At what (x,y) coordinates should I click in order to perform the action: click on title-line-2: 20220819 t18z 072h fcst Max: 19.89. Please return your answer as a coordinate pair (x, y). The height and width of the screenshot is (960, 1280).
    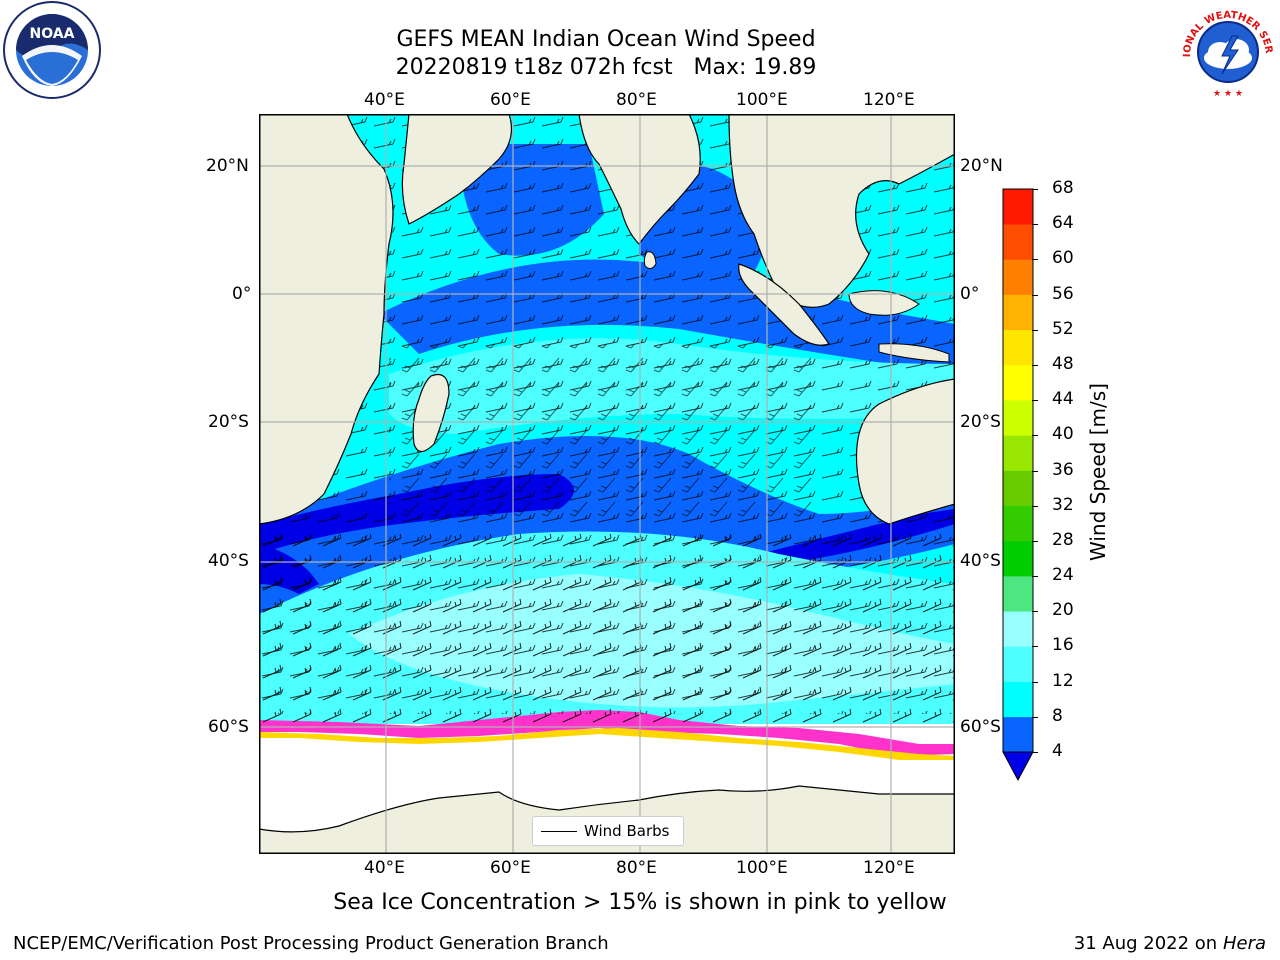
    Looking at the image, I should click on (606, 67).